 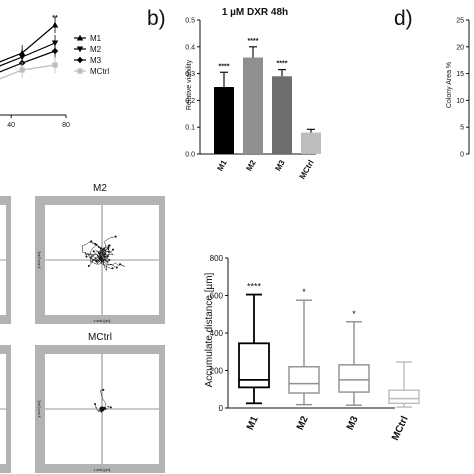 What do you see at coordinates (217, 333) in the screenshot?
I see `y-tick-label-e: 400` at bounding box center [217, 333].